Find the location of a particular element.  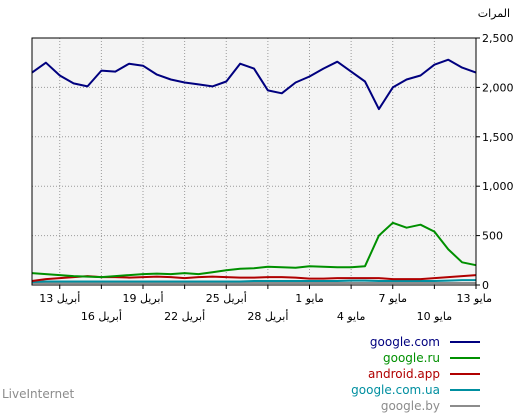

x-tick-label: 22 أبريل is located at coordinates (184, 316).